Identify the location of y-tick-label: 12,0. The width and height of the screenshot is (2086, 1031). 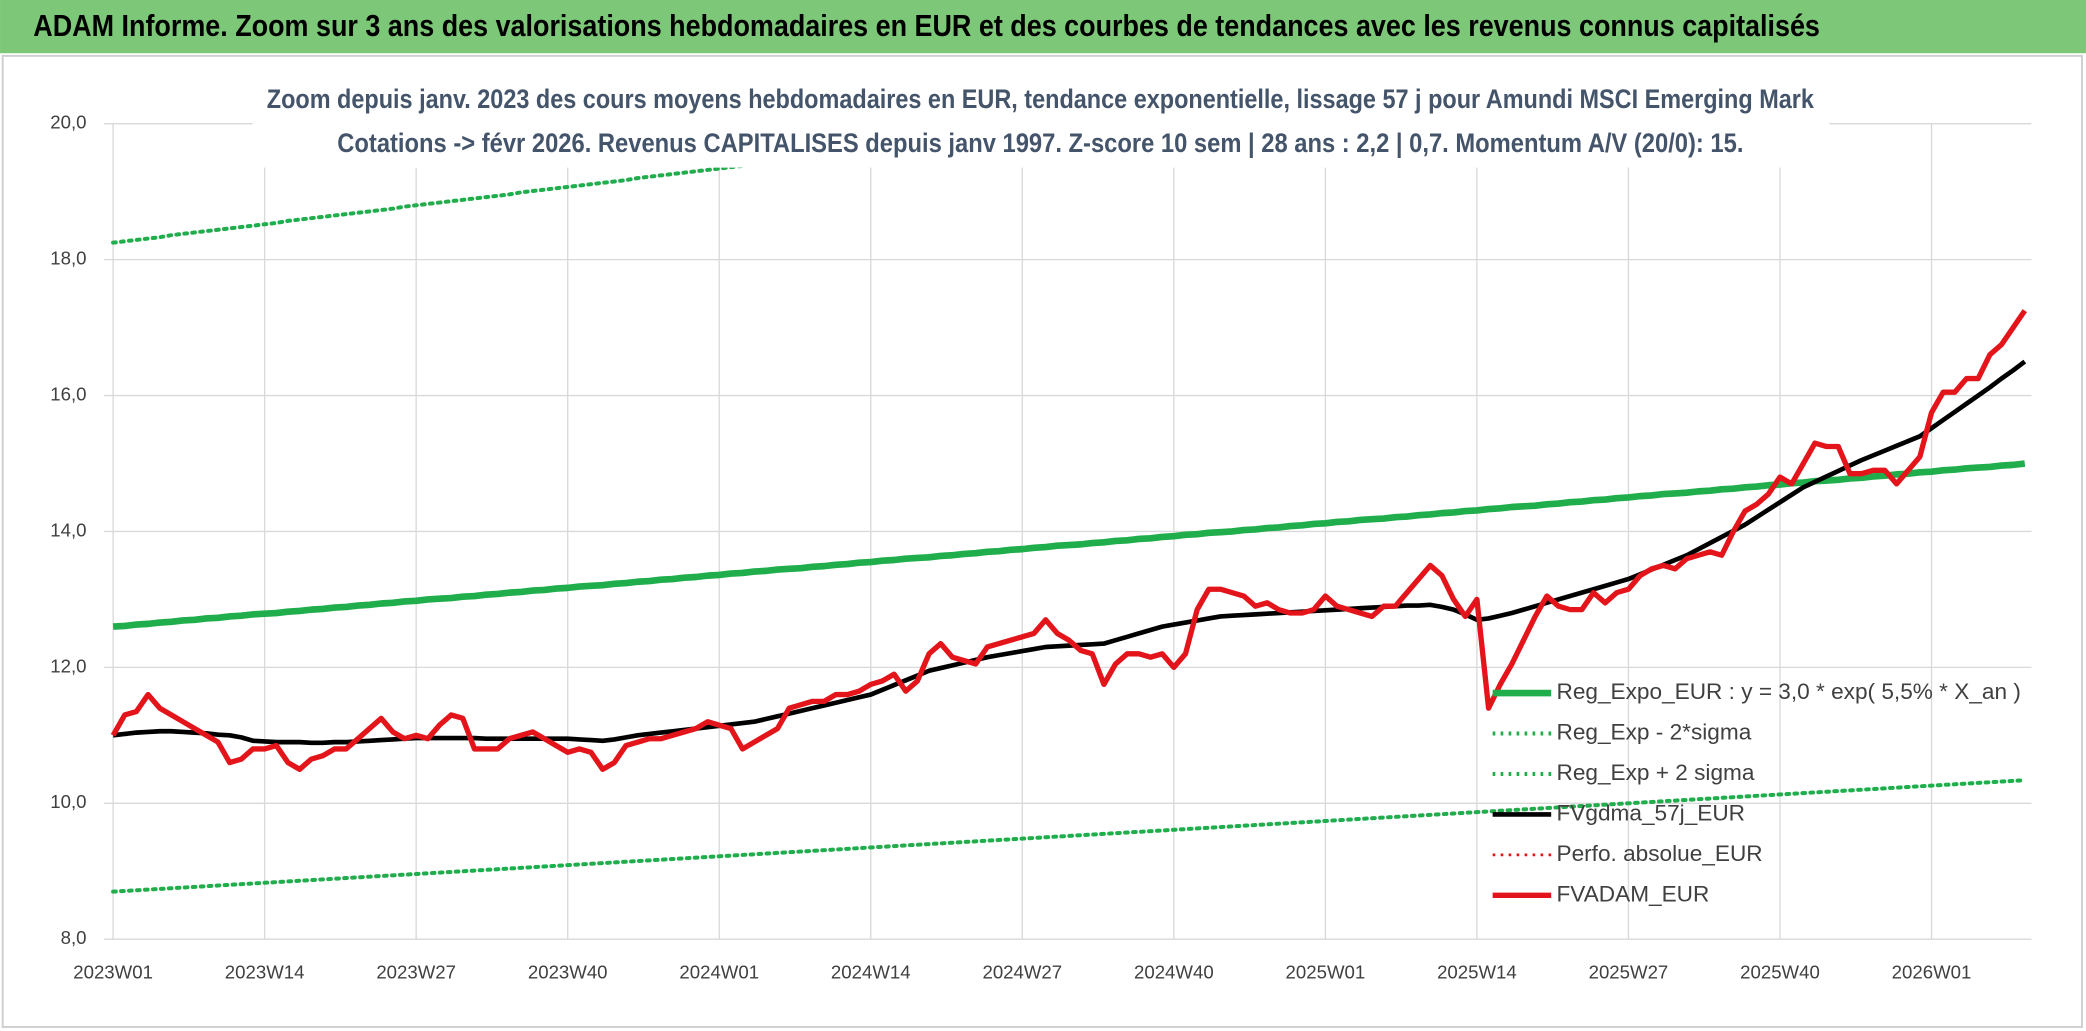
(68, 665).